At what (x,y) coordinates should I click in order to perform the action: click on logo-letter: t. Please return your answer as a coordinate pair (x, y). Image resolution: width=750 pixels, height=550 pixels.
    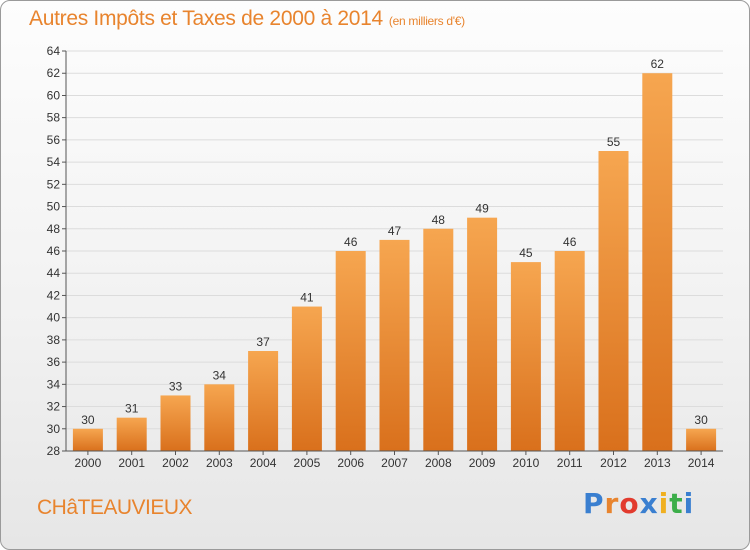
    Looking at the image, I should click on (676, 503).